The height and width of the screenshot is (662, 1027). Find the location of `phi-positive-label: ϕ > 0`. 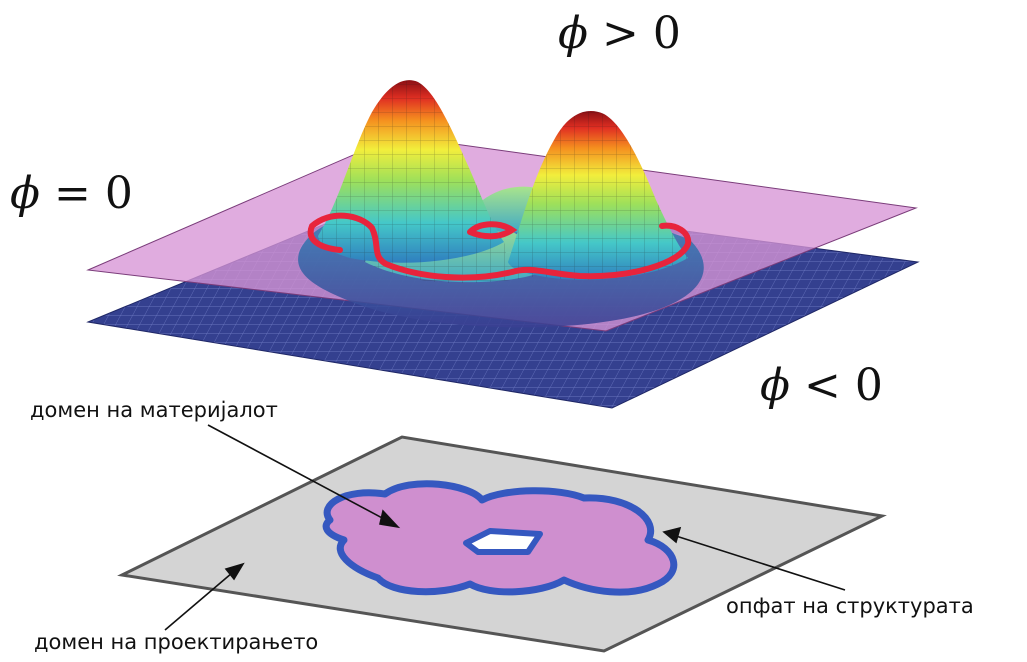

phi-positive-label: ϕ > 0 is located at coordinates (619, 33).